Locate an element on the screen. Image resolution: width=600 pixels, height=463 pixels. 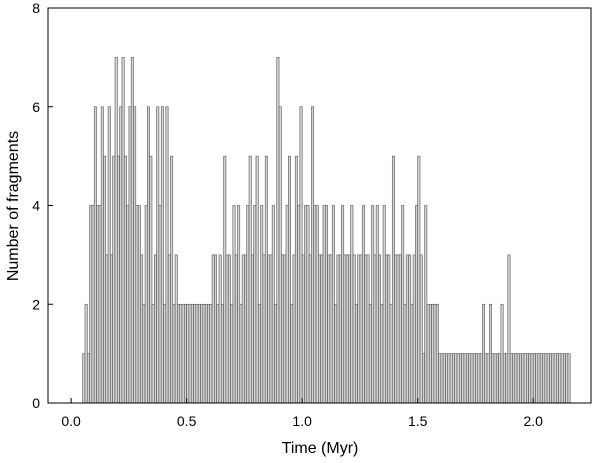
x-tick-label: 2.0 is located at coordinates (533, 421).